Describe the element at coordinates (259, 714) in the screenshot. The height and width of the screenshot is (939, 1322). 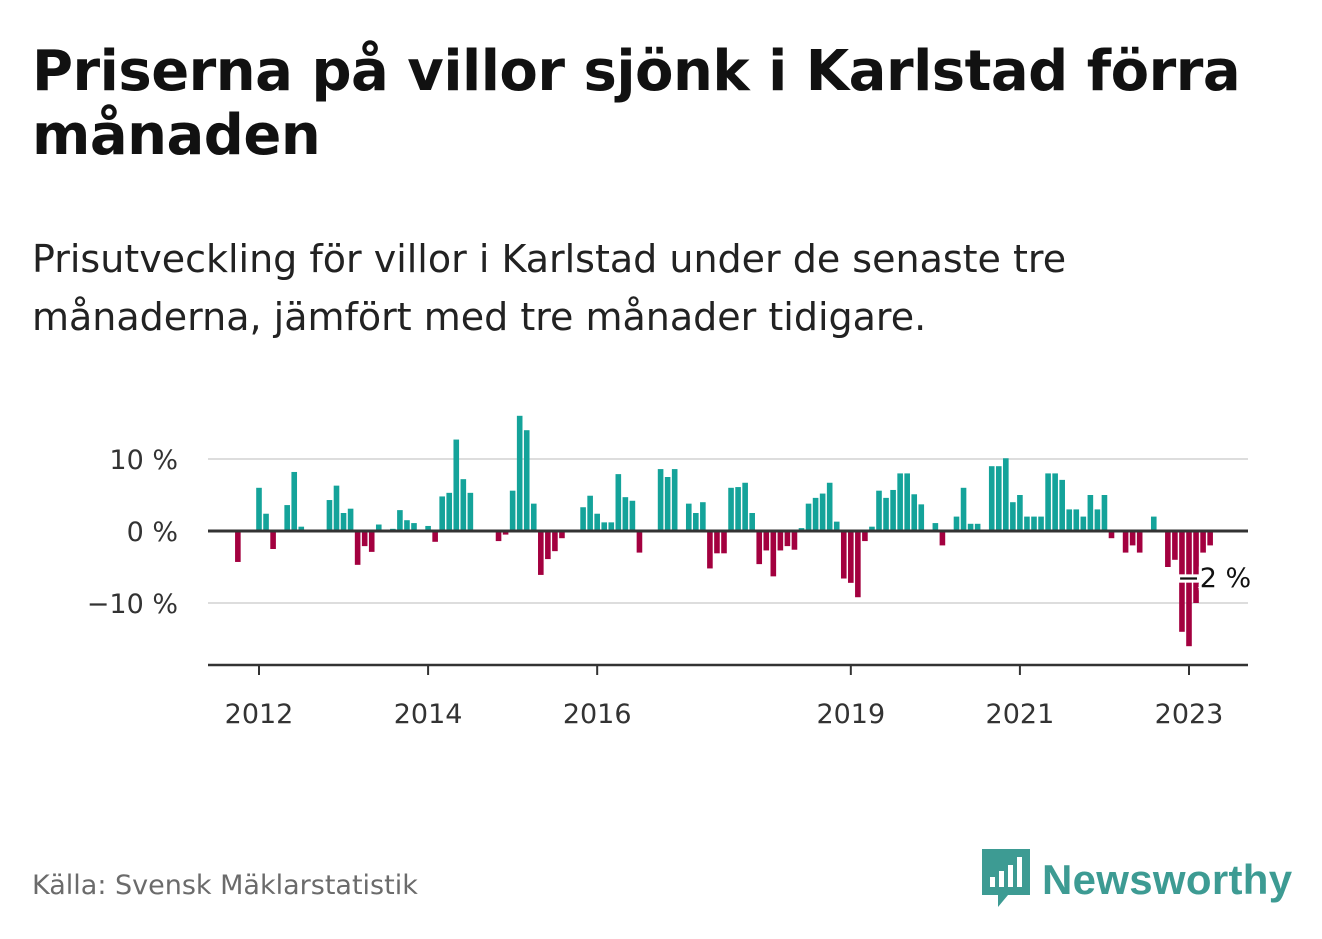
I see `x-tick-label: 2012` at that location.